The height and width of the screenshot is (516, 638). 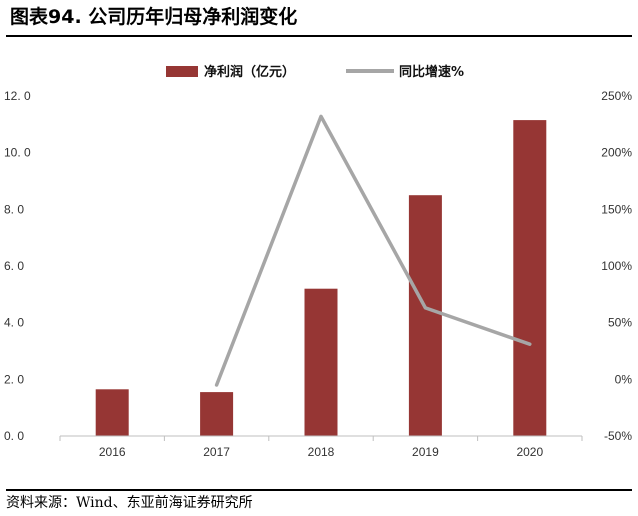 I want to click on right-axis-ticks: -50% 0% 50% 100% 150% 200% 250%, so click(x=616, y=266).